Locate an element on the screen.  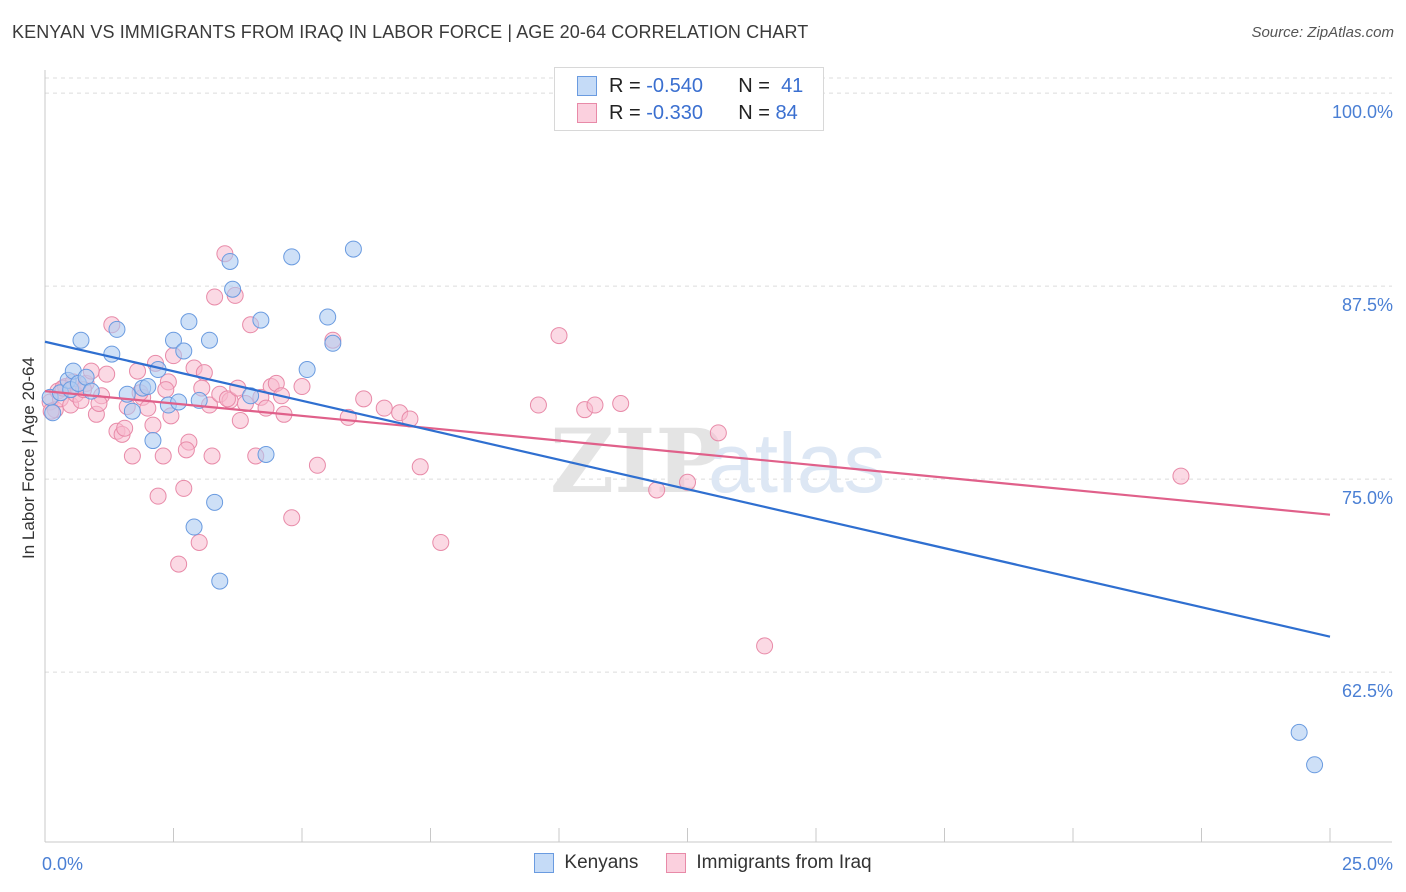
y-tick-label: 75.0% is located at coordinates (1367, 498).